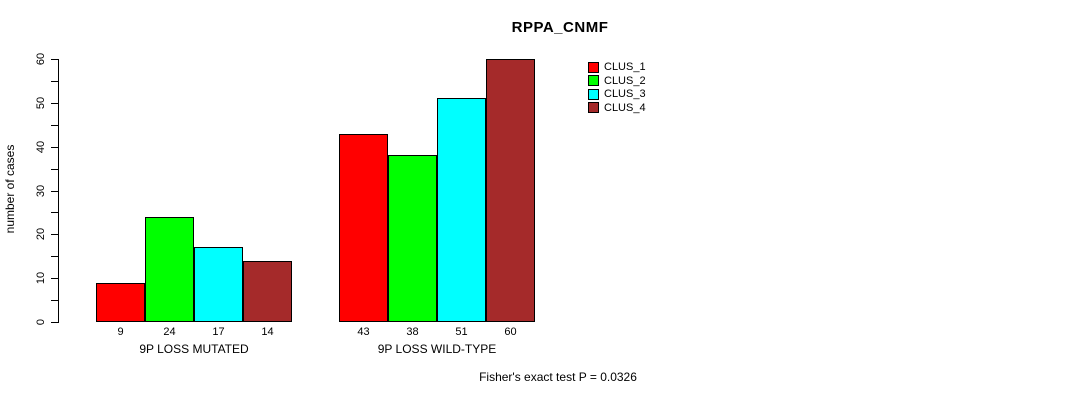 This screenshot has width=1090, height=400. I want to click on legend-item-CLUS_1: CLUS_1, so click(617, 67).